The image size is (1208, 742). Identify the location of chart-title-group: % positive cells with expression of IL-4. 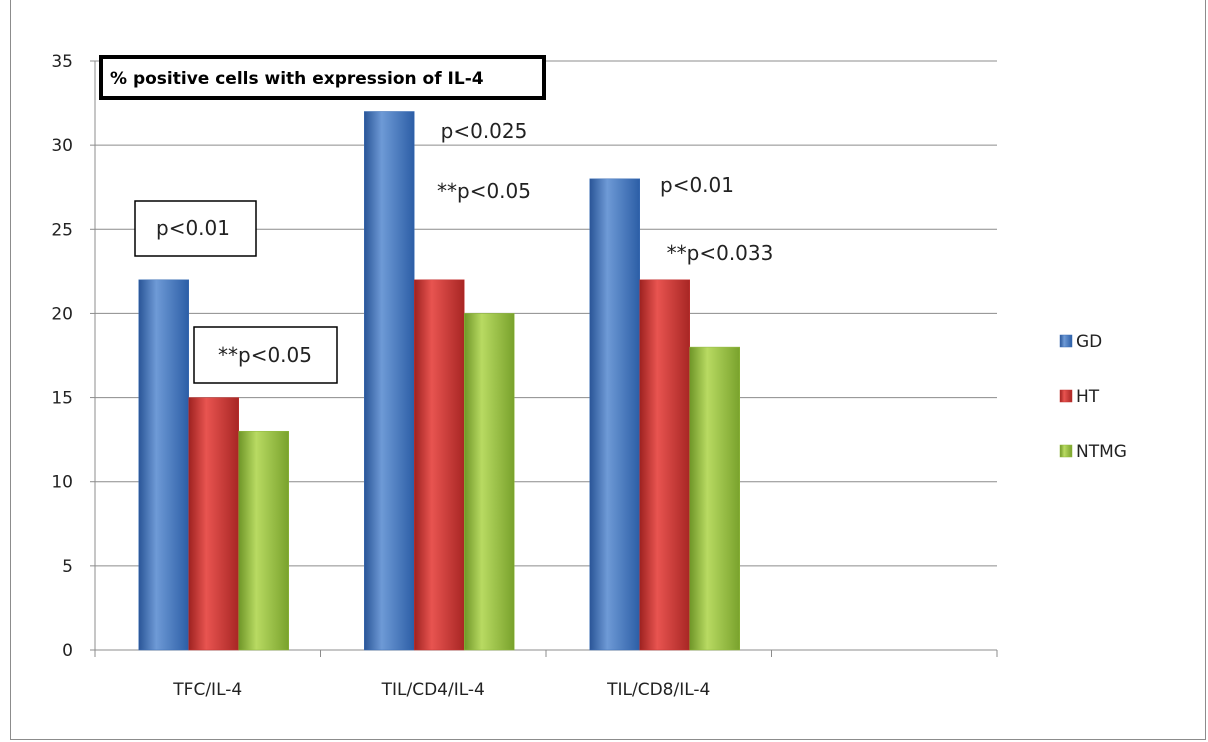
(322, 77).